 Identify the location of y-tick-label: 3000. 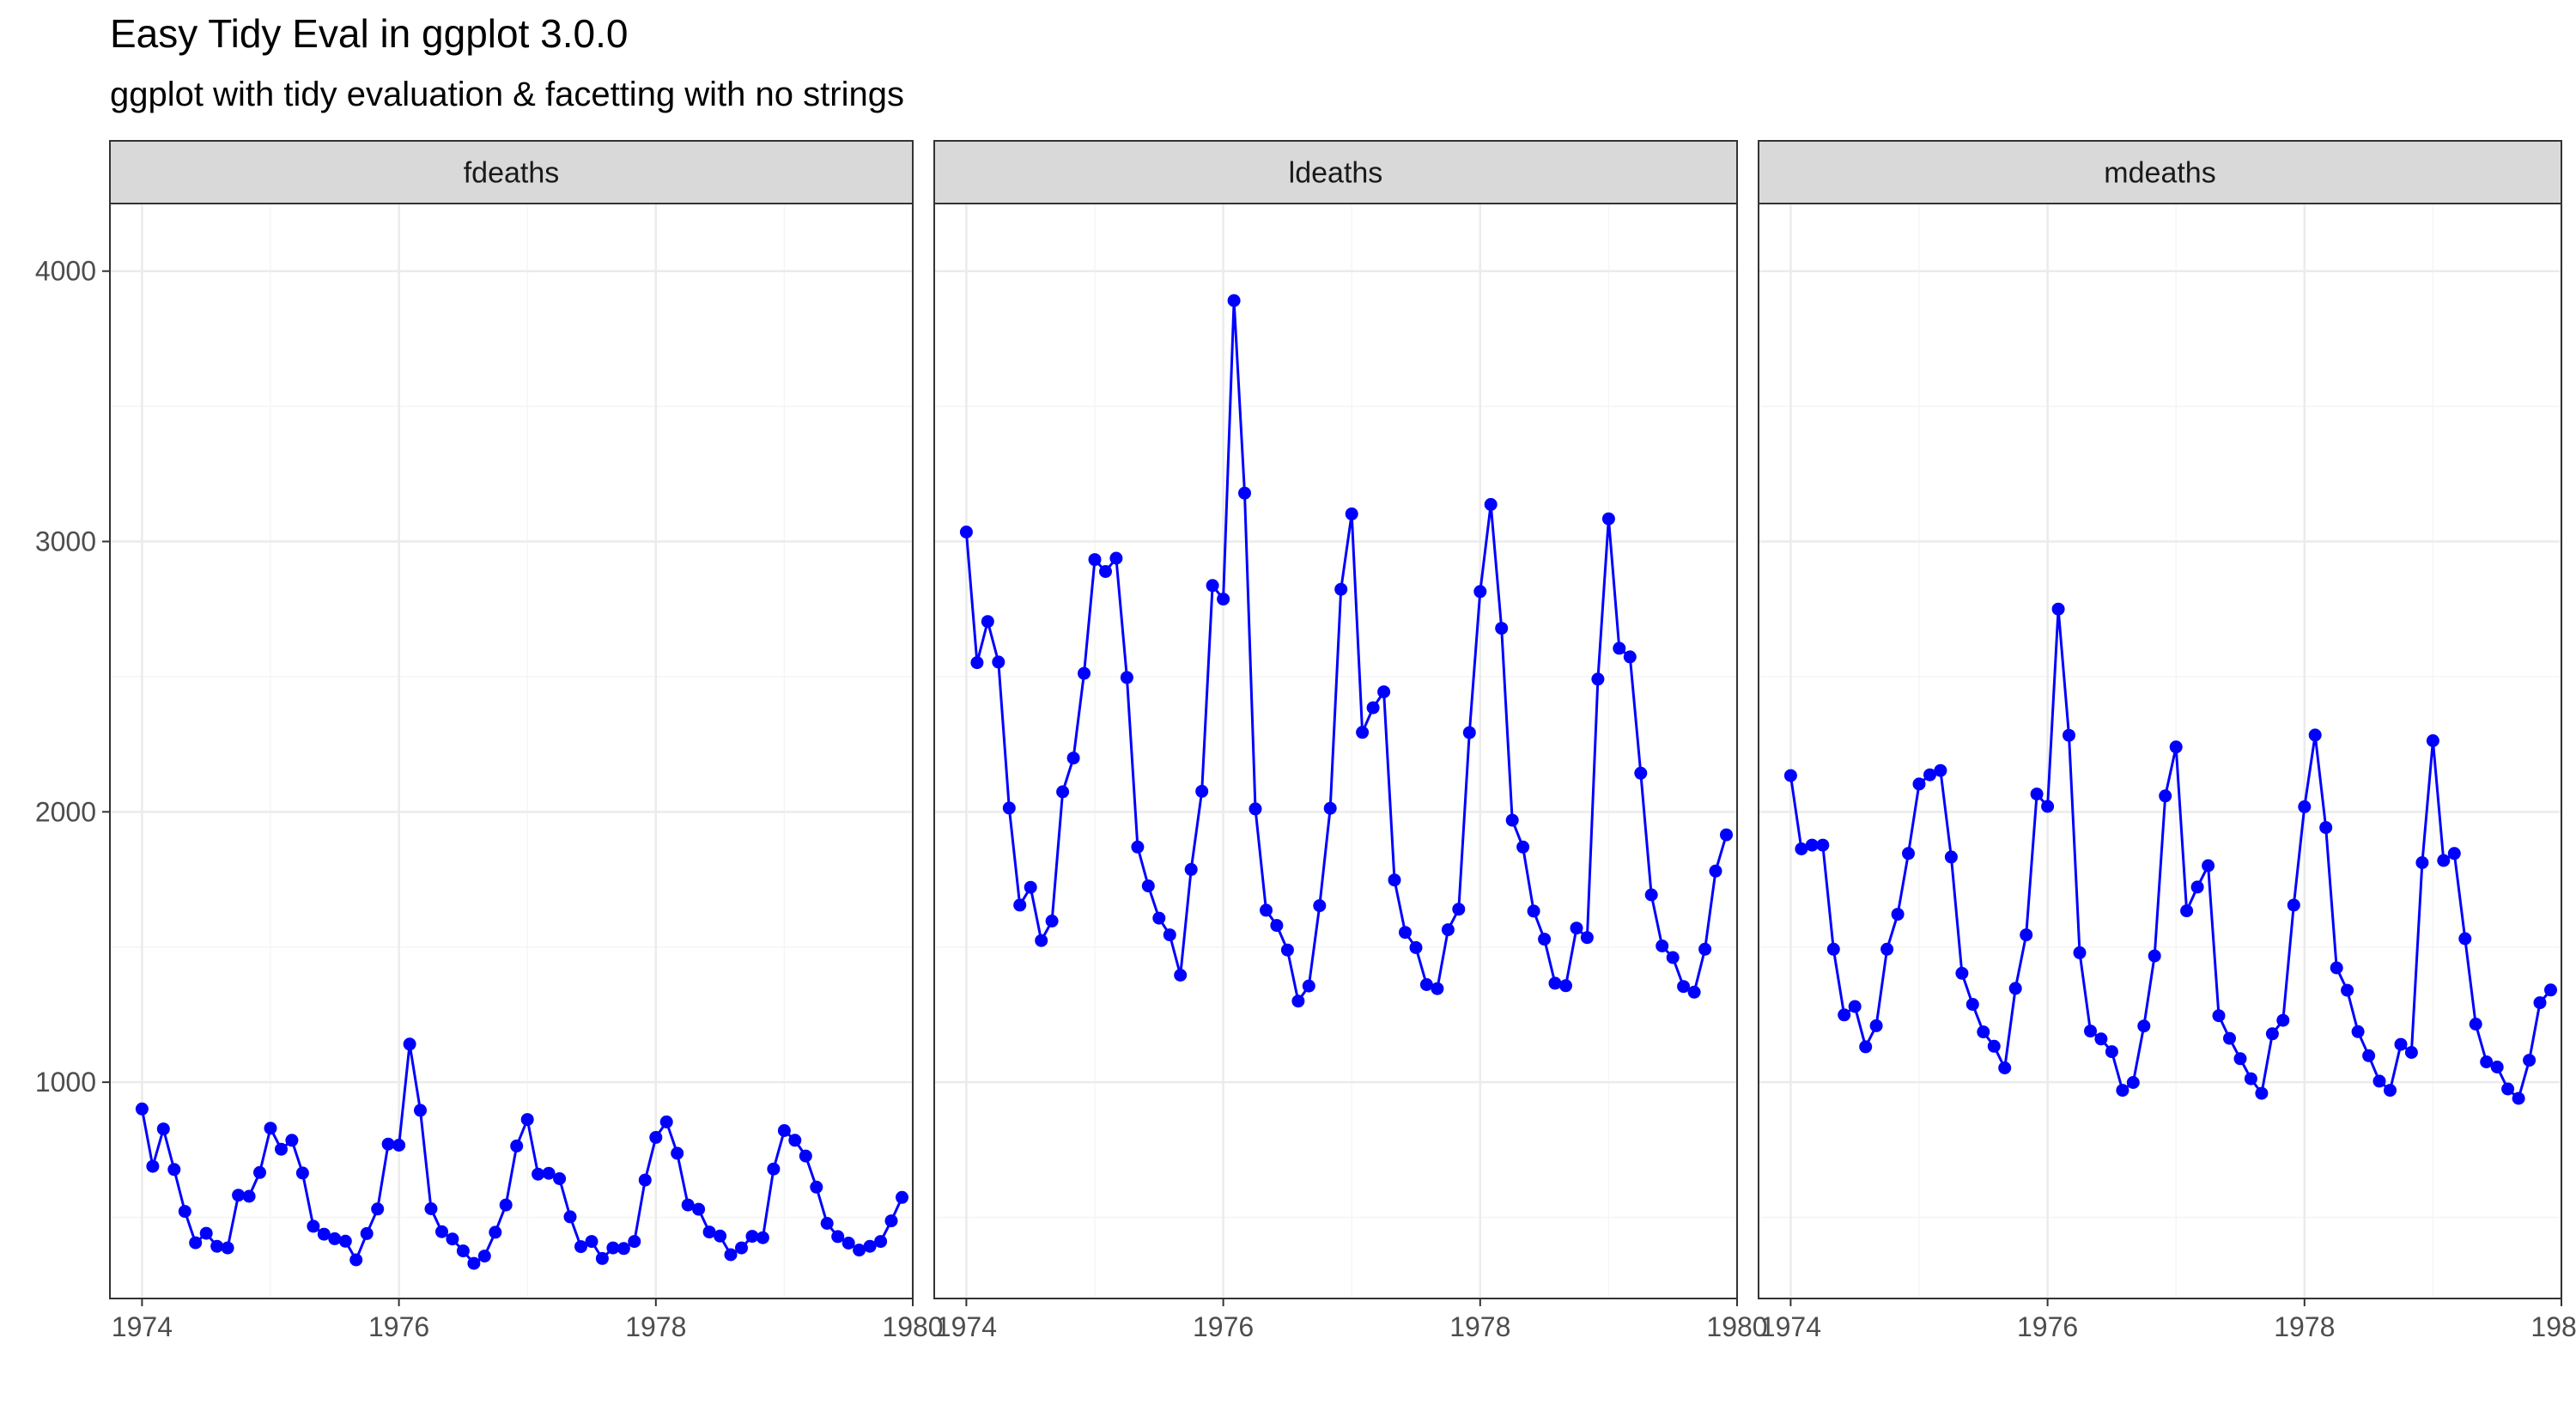
(66, 541).